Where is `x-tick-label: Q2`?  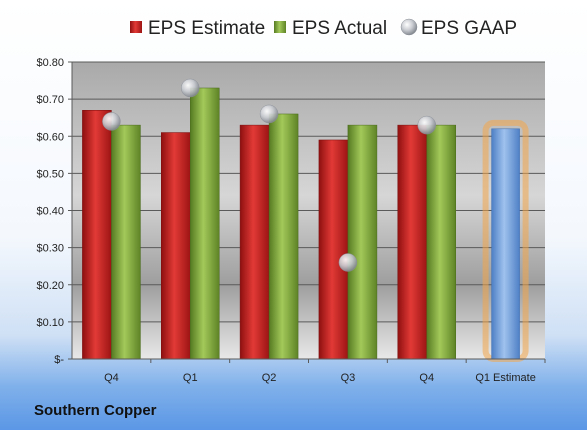
x-tick-label: Q2 is located at coordinates (269, 378).